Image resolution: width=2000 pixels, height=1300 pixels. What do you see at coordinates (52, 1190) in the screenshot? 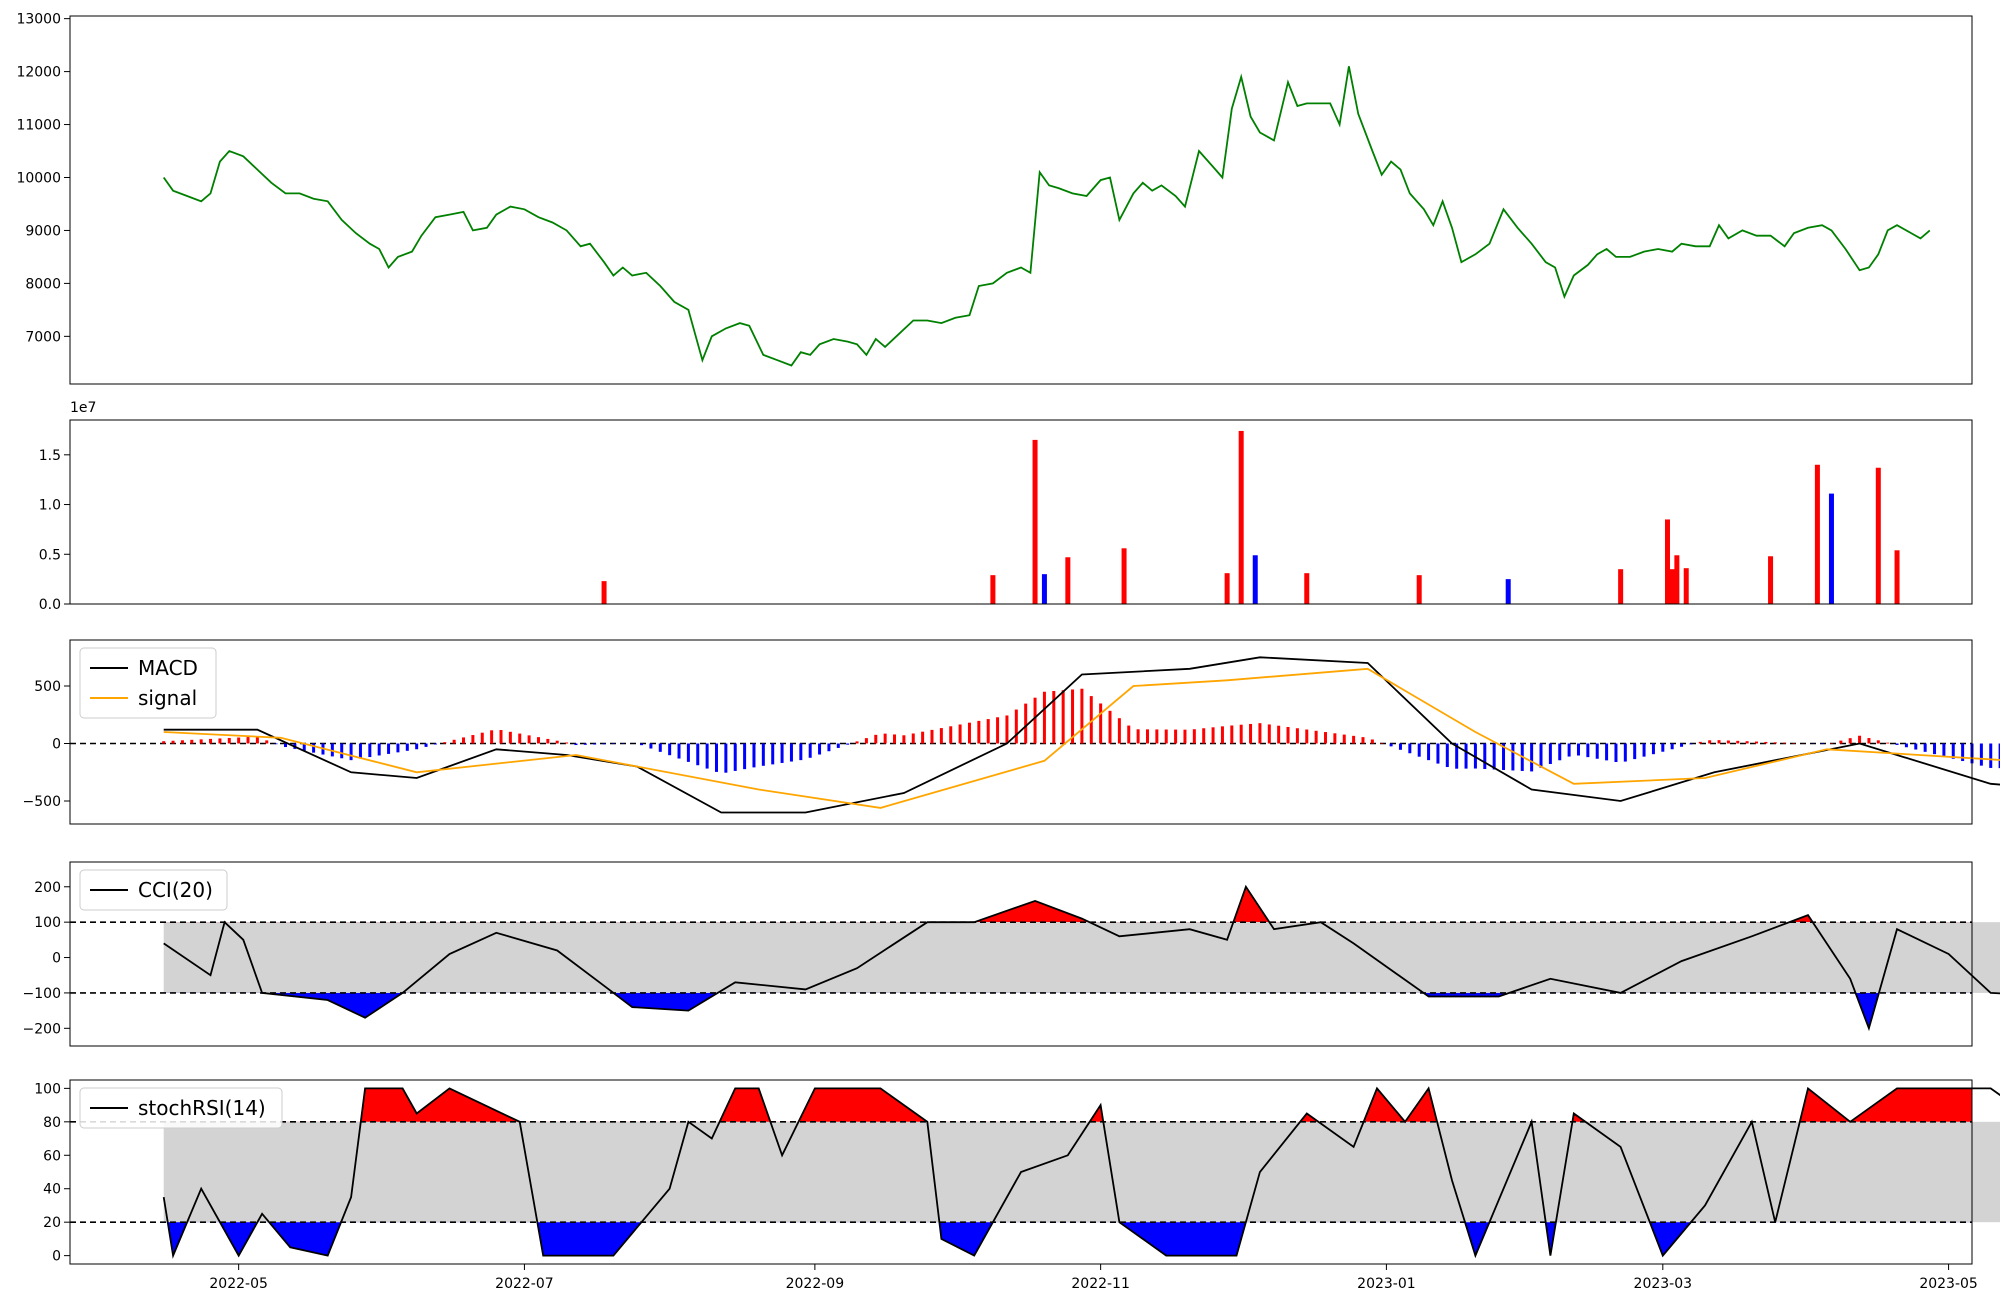
I see `y-tick-label: 40` at bounding box center [52, 1190].